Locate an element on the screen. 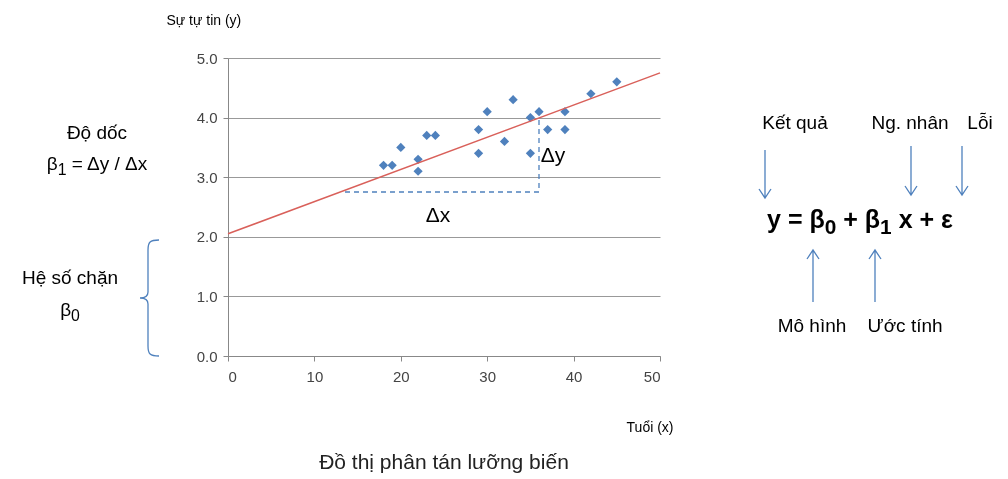 The width and height of the screenshot is (1008, 479). text: Đồ thị phân tán lưỡng biến is located at coordinates (444, 462).